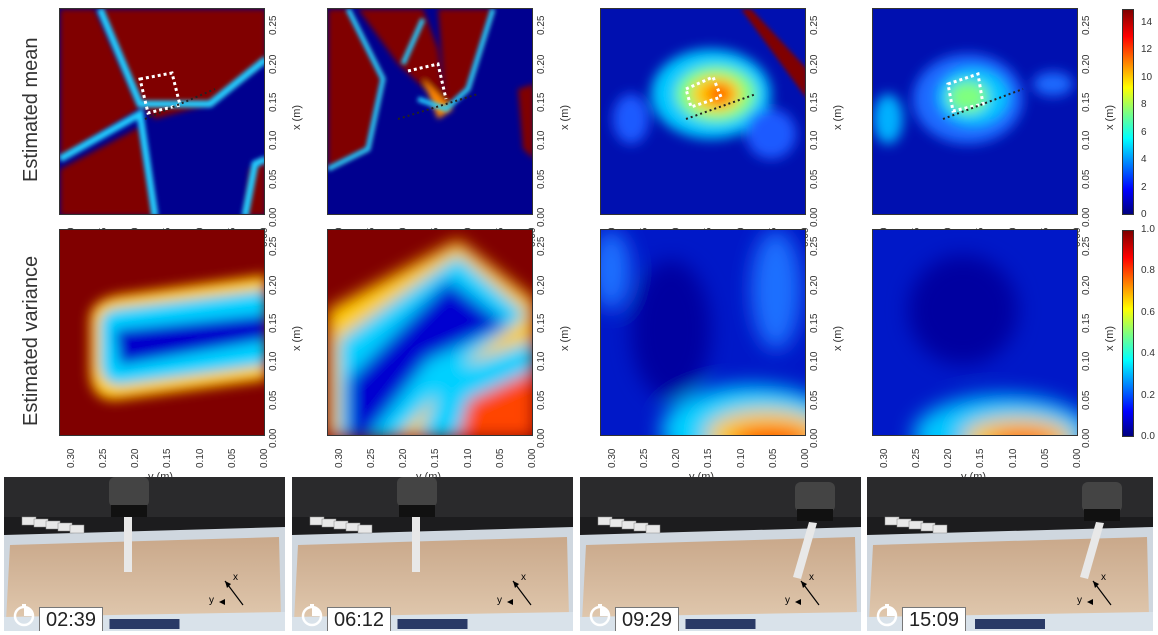 The width and height of the screenshot is (1158, 635). I want to click on colorbar-variance-tick: 0.8, so click(1148, 271).